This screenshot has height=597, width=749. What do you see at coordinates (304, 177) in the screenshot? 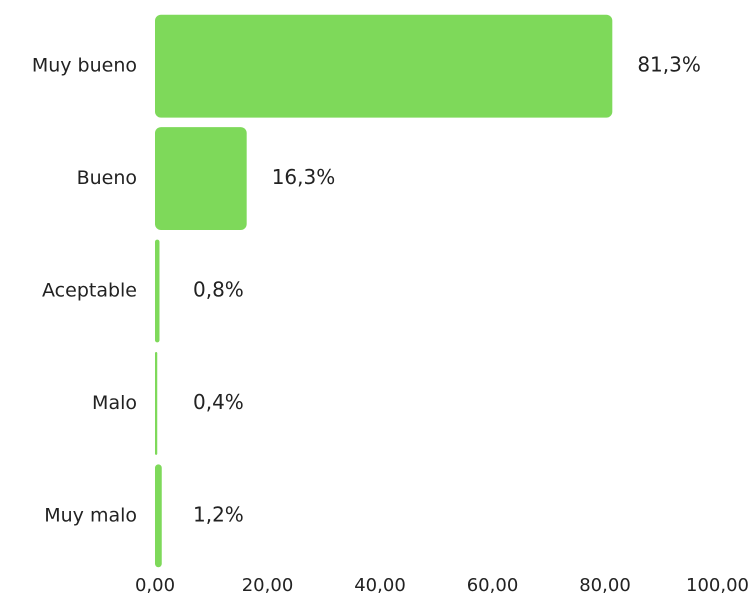
I see `value-label: 16,3%` at bounding box center [304, 177].